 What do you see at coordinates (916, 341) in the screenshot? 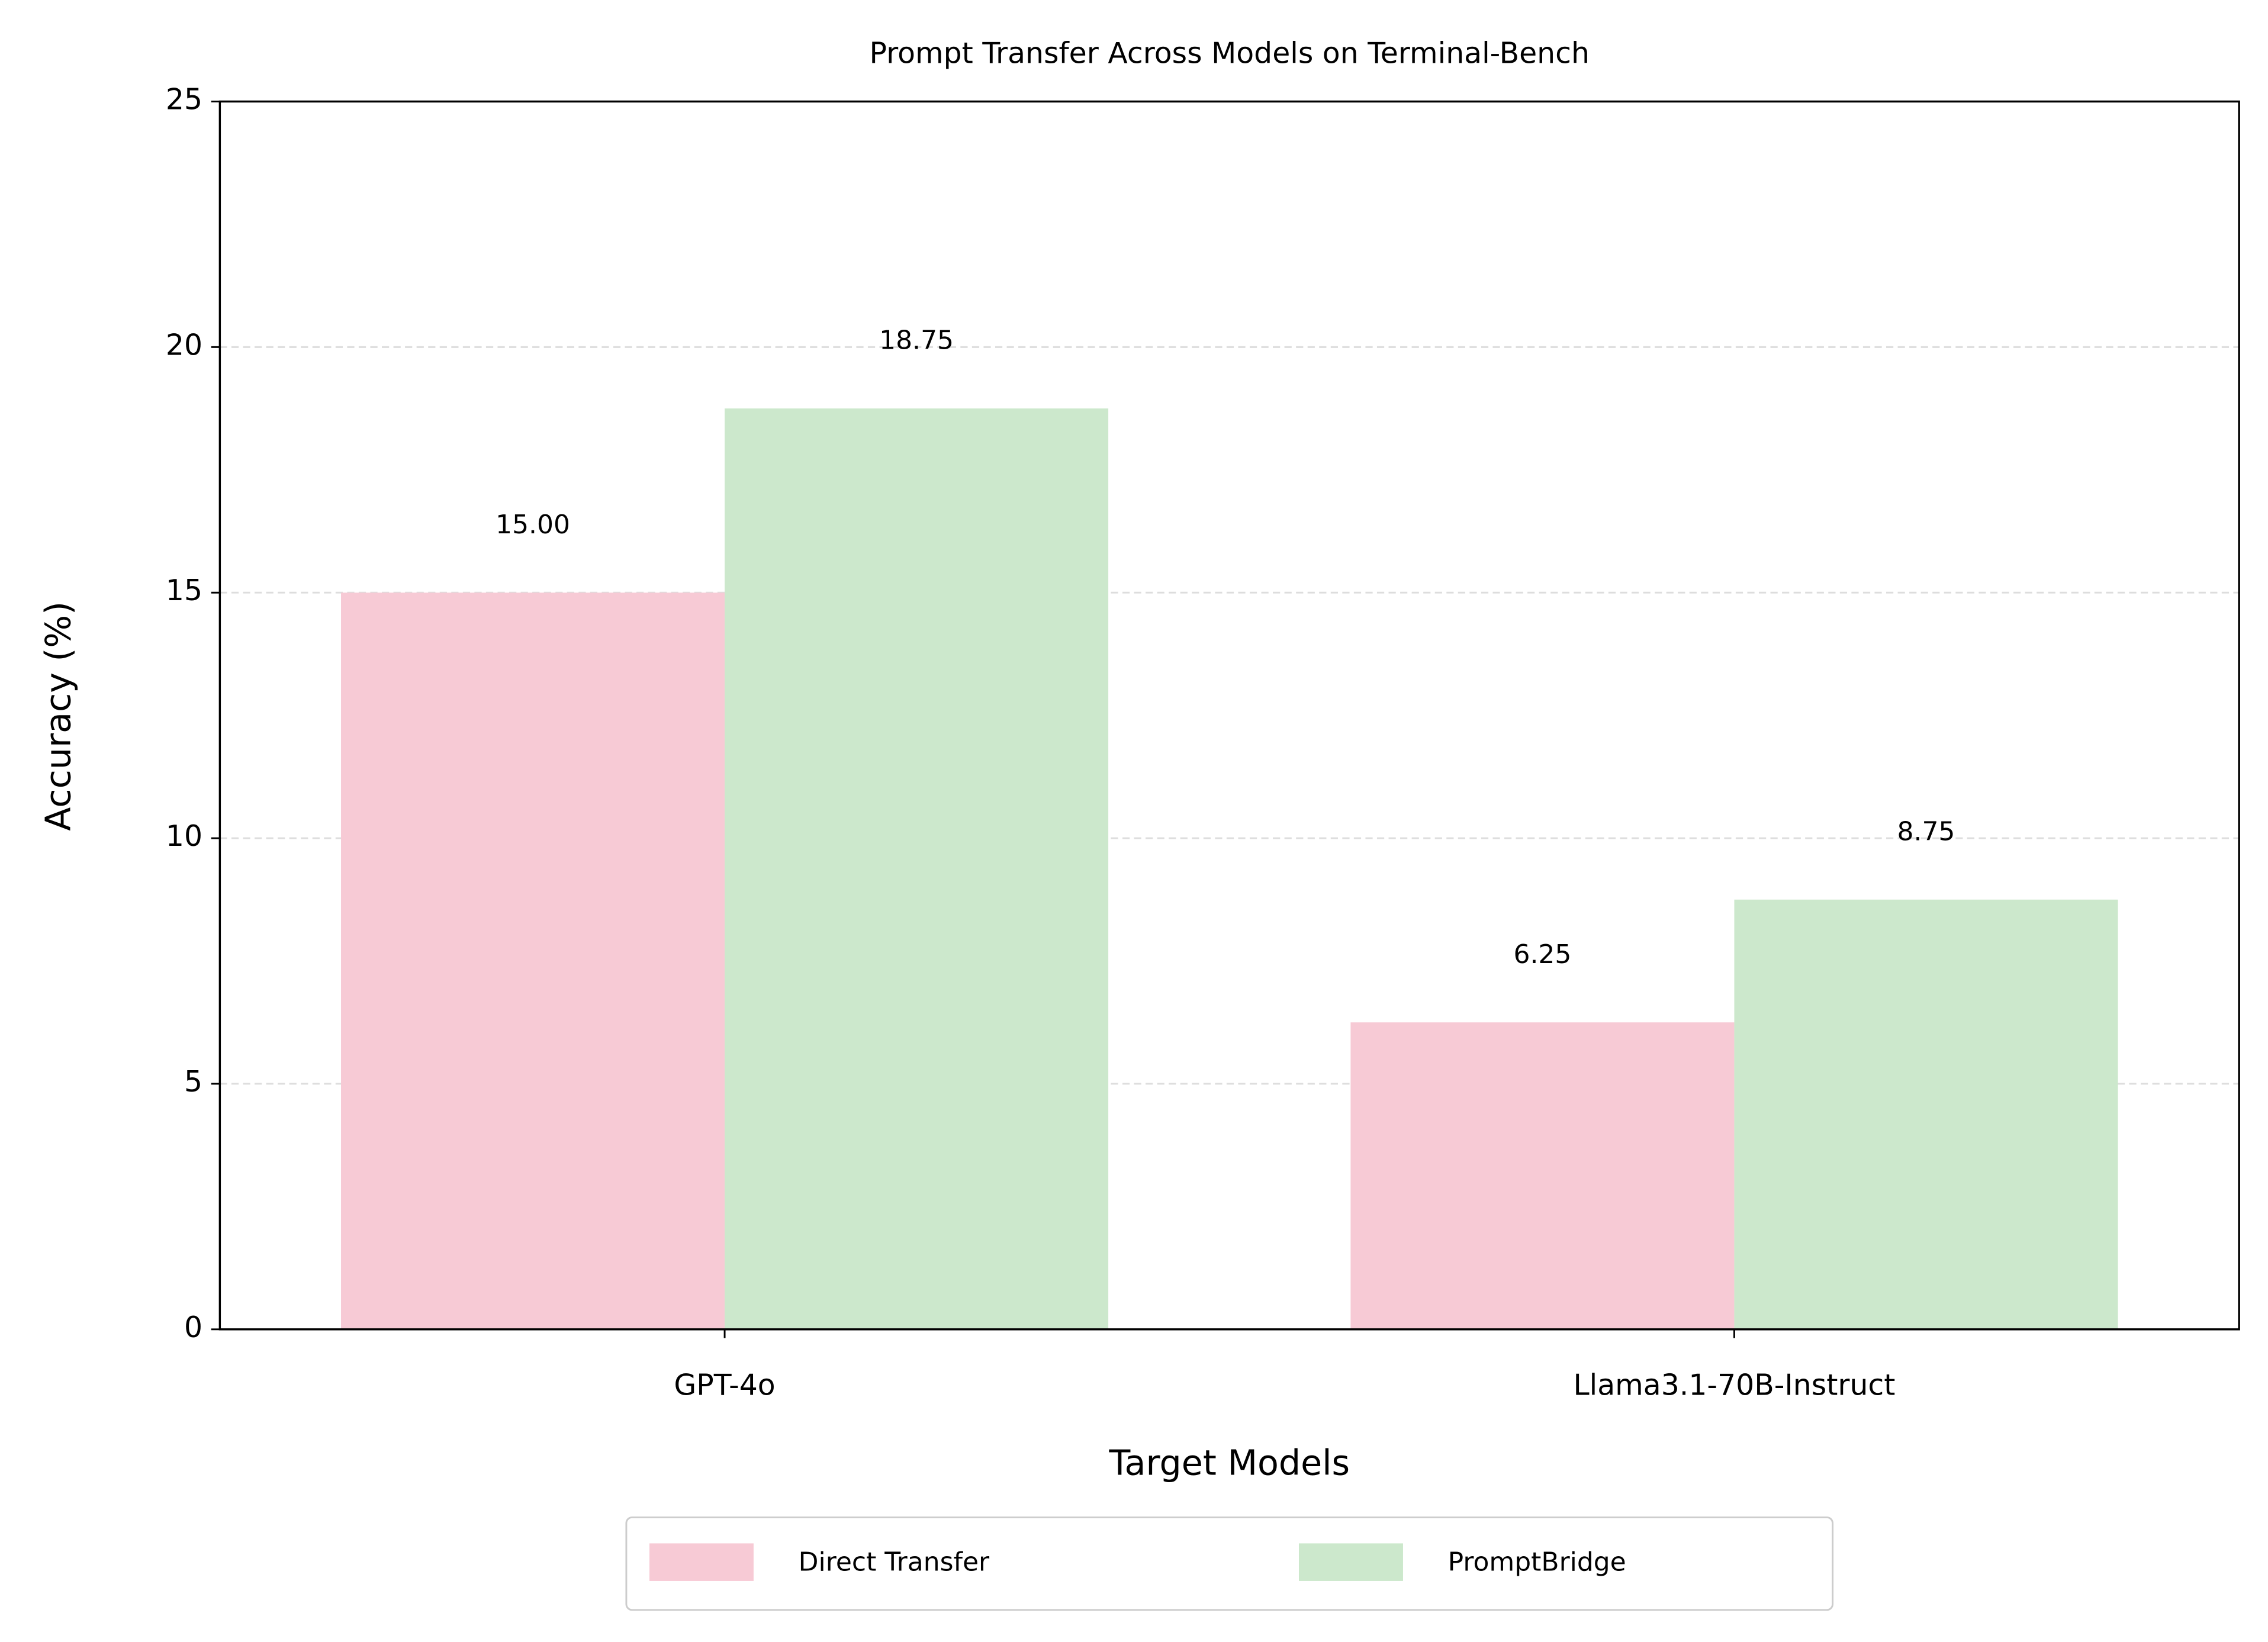
I see `value-label: 18.75` at bounding box center [916, 341].